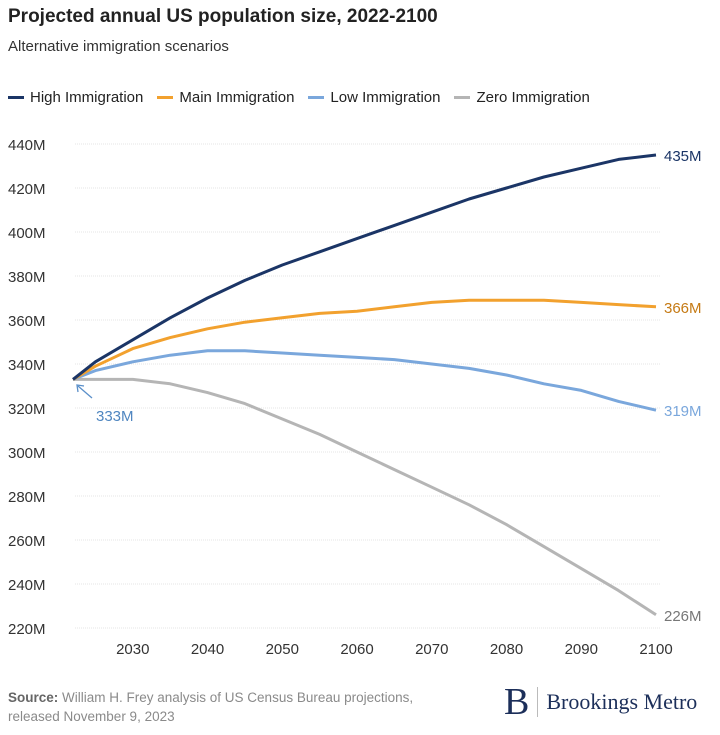 This screenshot has height=735, width=720. What do you see at coordinates (80, 388) in the screenshot?
I see `arrowhead-icon` at bounding box center [80, 388].